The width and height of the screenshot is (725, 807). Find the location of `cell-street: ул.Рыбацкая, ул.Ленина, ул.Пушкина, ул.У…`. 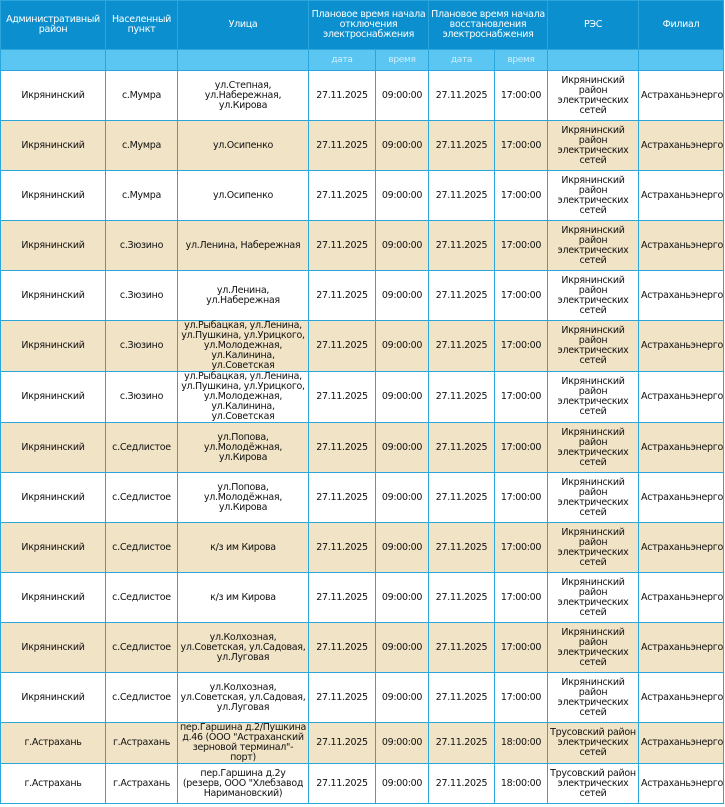

cell-street: ул.Рыбацкая, ул.Ленина, ул.Пушкина, ул.У… is located at coordinates (243, 346).